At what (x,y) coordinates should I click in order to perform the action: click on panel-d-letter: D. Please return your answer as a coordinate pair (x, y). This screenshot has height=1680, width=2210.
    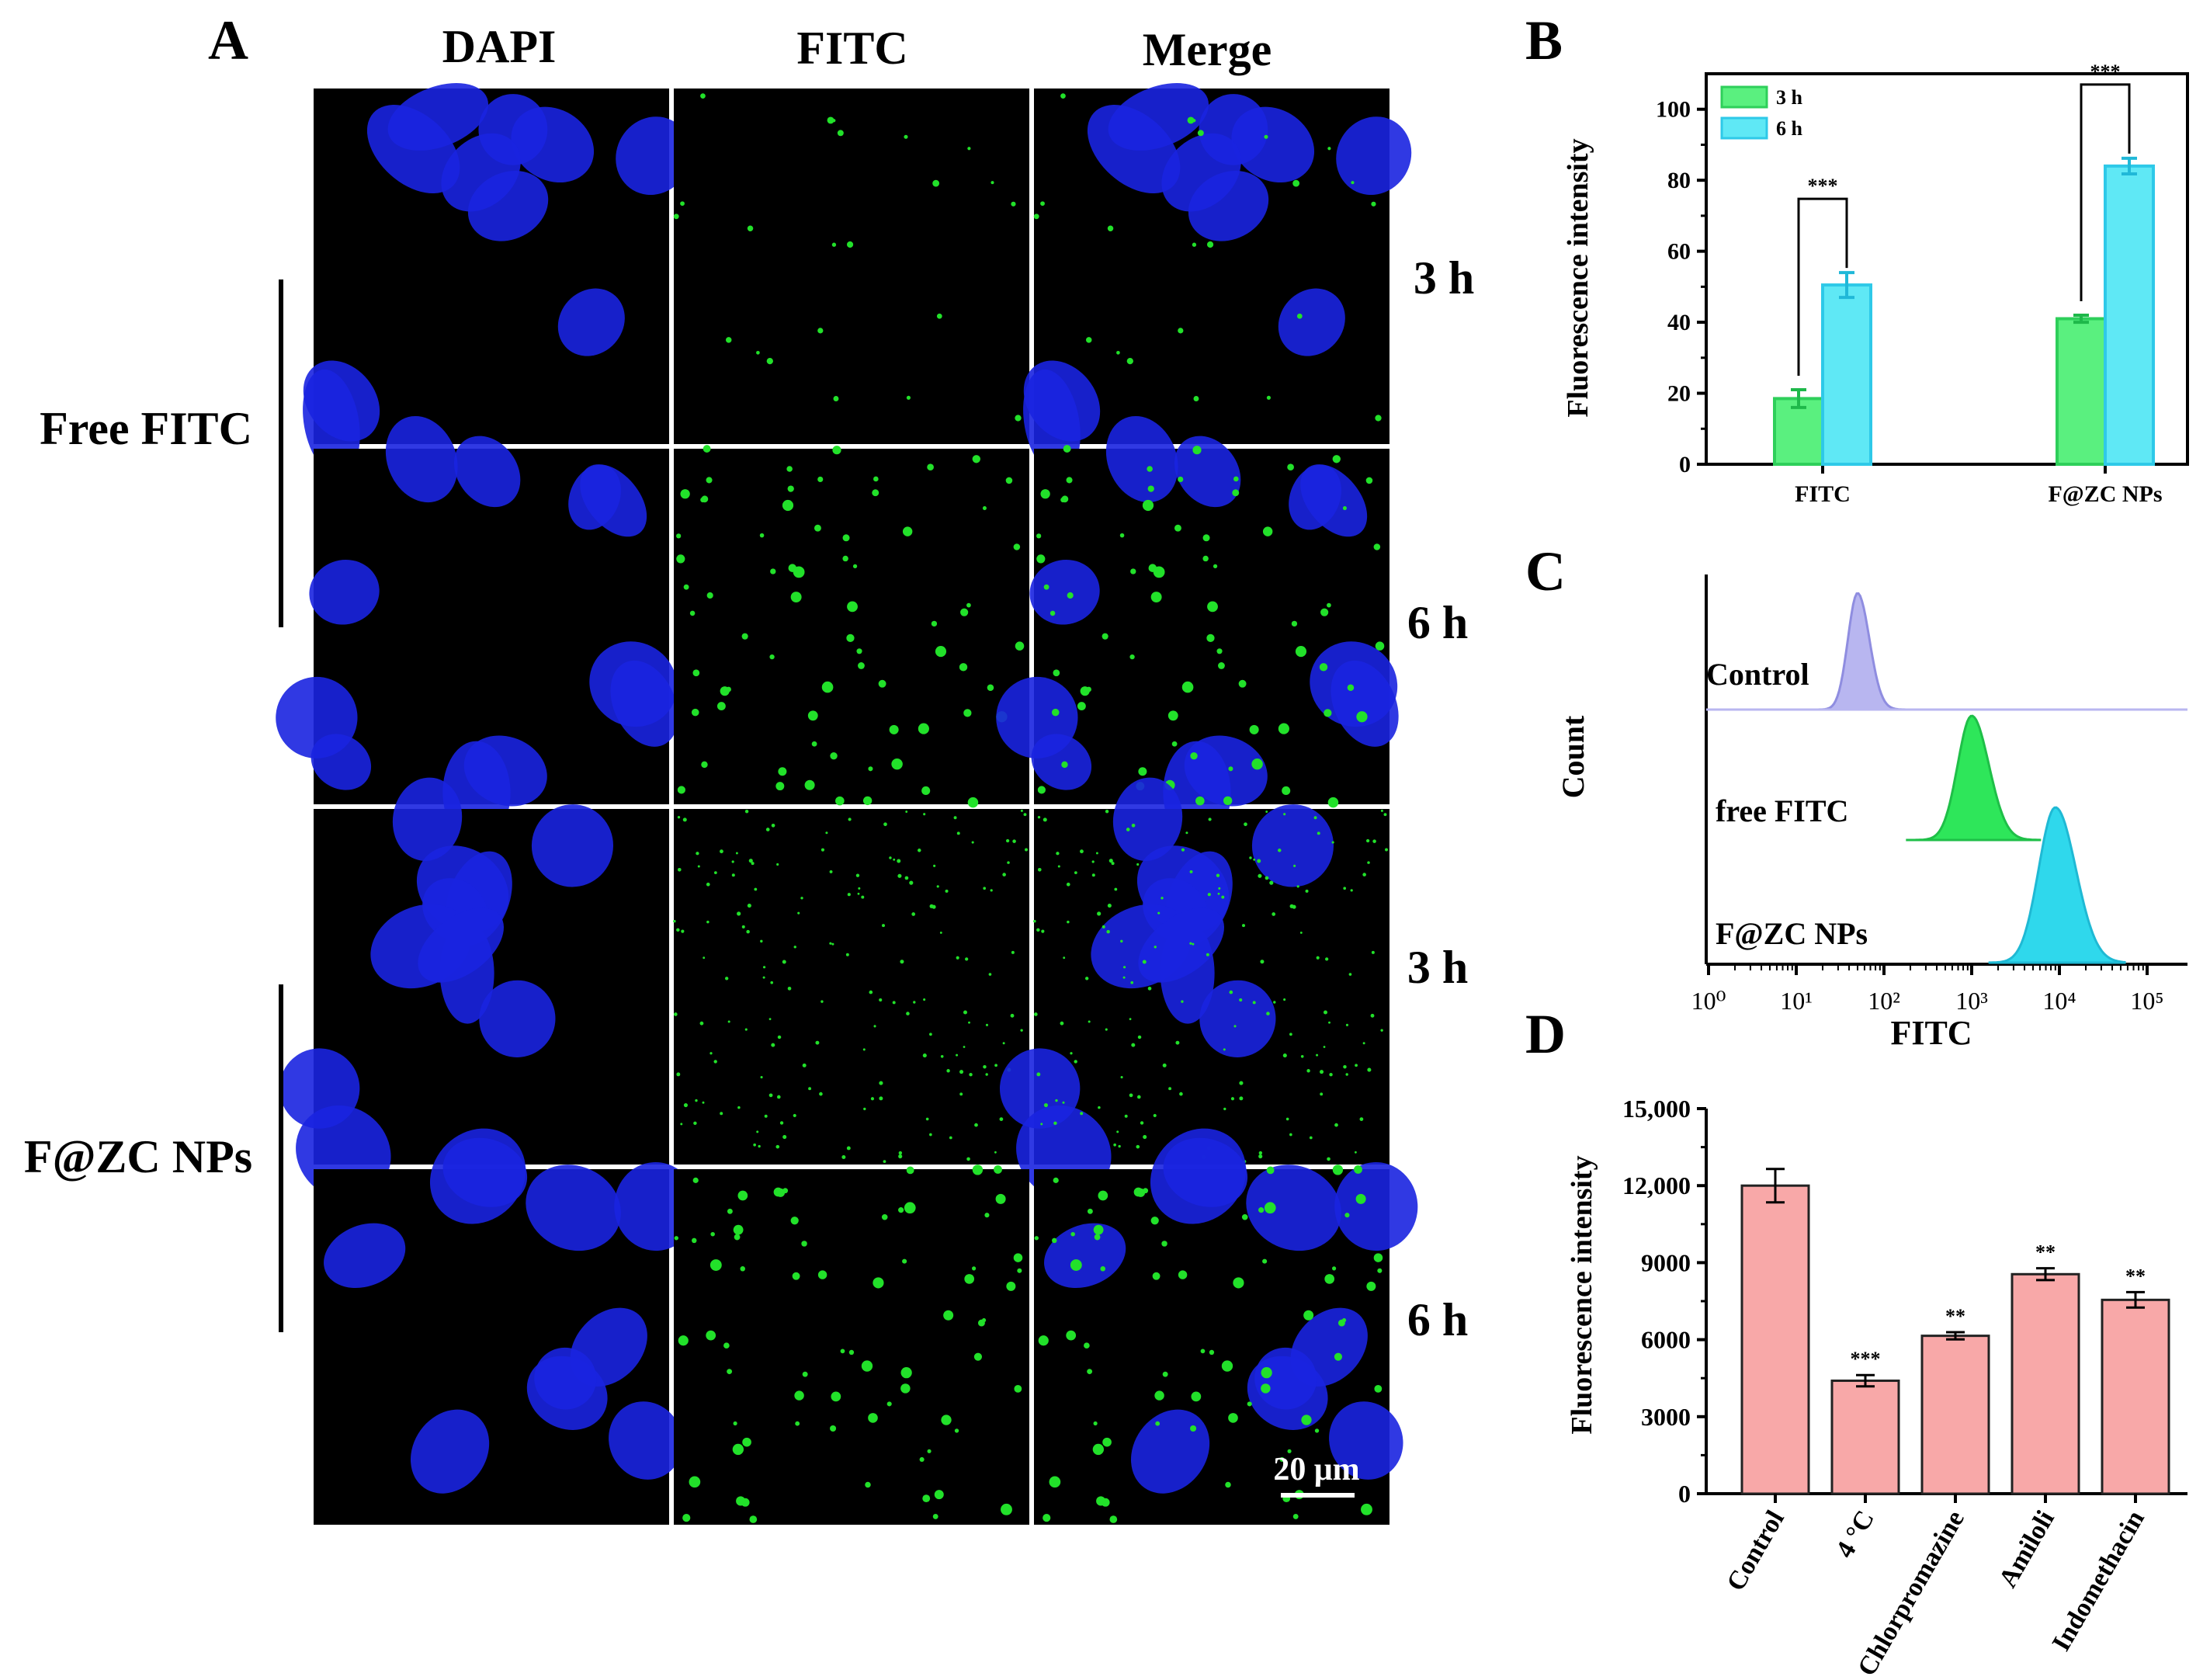
    Looking at the image, I should click on (1545, 1034).